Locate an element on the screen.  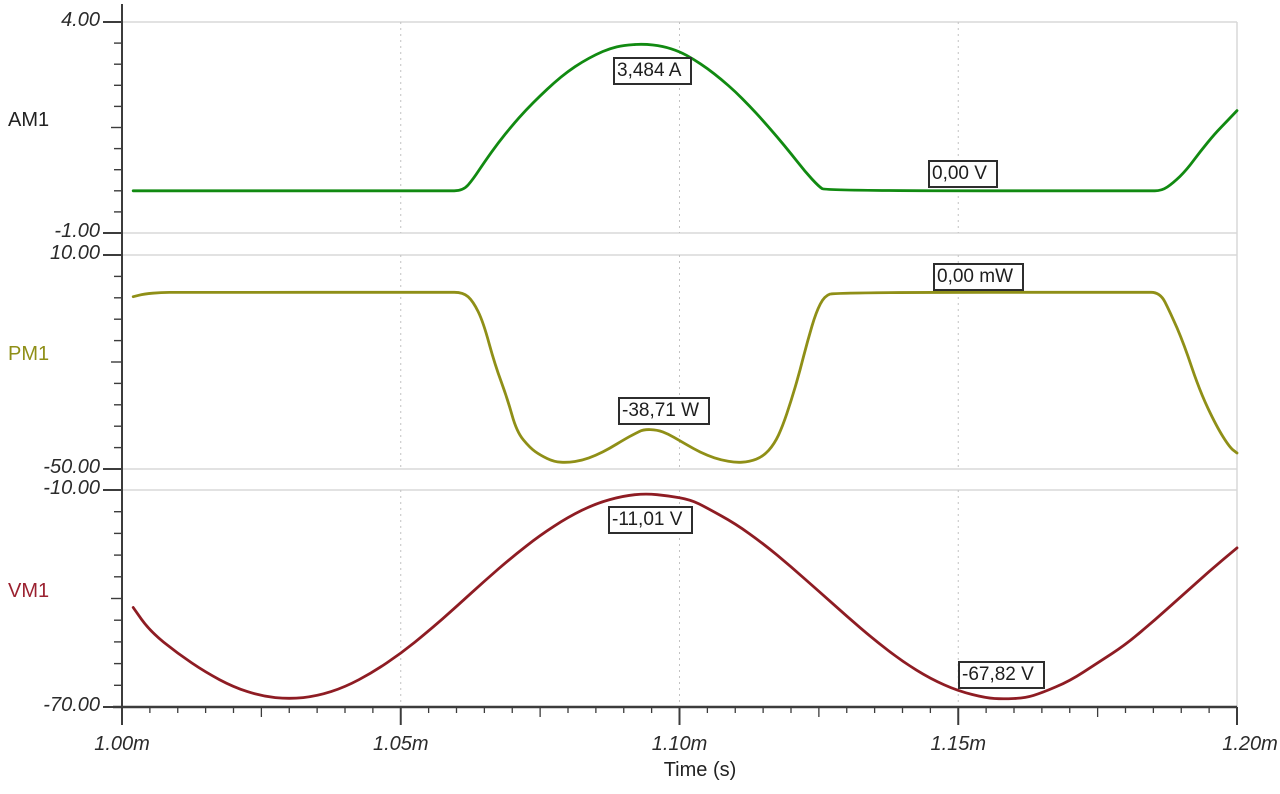
x-tick-label-1-00m: 1.00m is located at coordinates (122, 744).